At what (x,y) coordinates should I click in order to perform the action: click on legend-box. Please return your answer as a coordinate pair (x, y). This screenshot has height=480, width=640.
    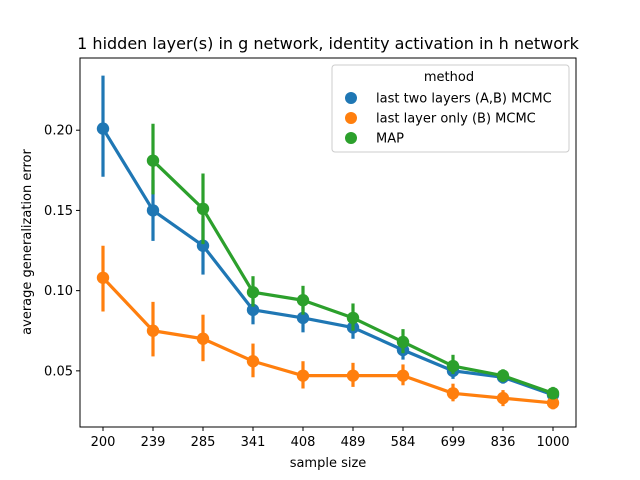
    Looking at the image, I should click on (450, 108).